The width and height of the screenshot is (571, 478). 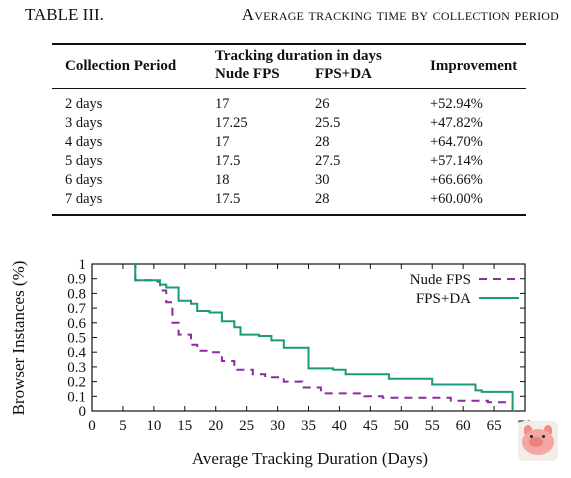 I want to click on x-tick-label: 45, so click(x=370, y=426).